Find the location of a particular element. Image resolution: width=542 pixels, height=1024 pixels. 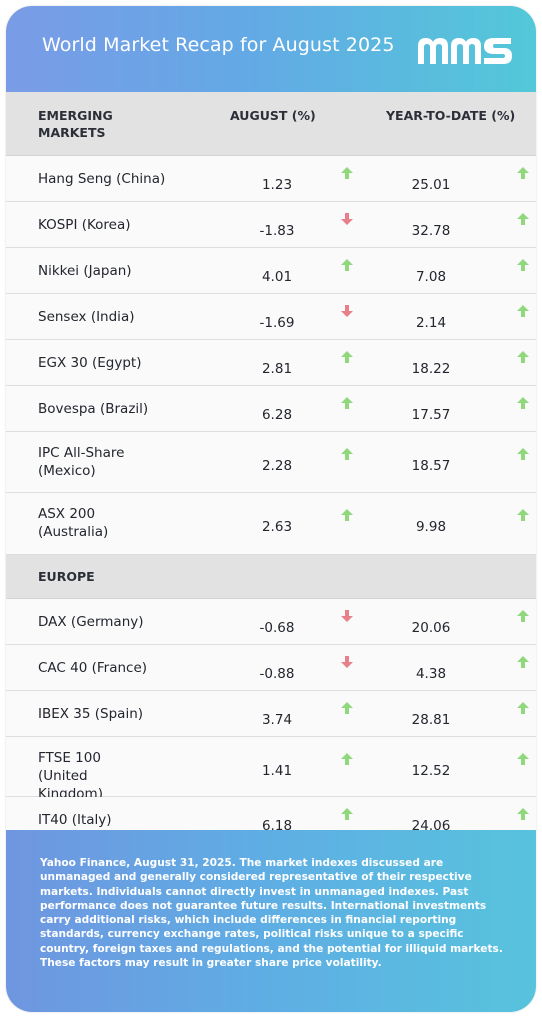

index-name: DAX (Germany) is located at coordinates (91, 622).